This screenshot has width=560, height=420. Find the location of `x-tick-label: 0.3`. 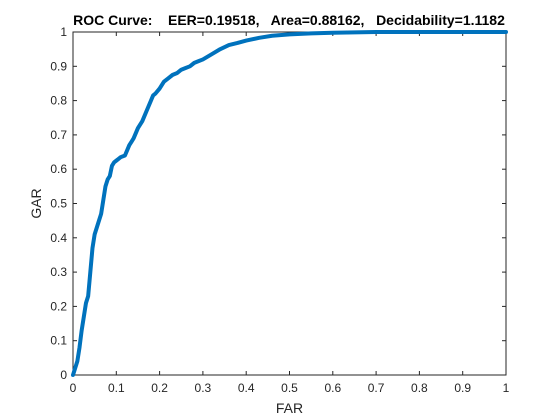

x-tick-label: 0.3 is located at coordinates (203, 388).